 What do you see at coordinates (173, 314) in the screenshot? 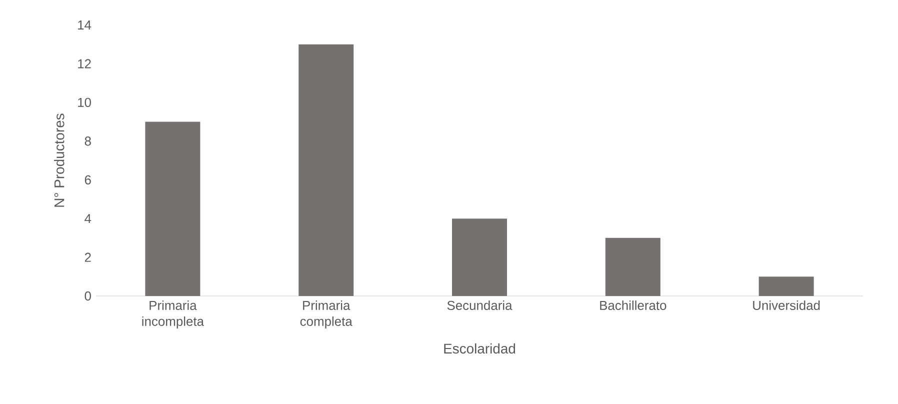
I see `x-tick-label: Primaria incompleta` at bounding box center [173, 314].